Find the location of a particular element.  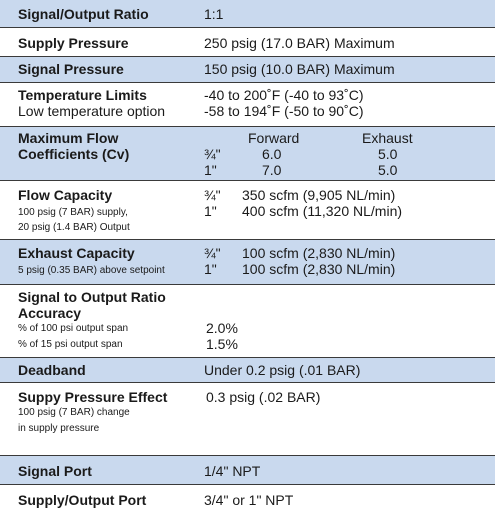

note: % of 100 psi output span is located at coordinates (73, 328).